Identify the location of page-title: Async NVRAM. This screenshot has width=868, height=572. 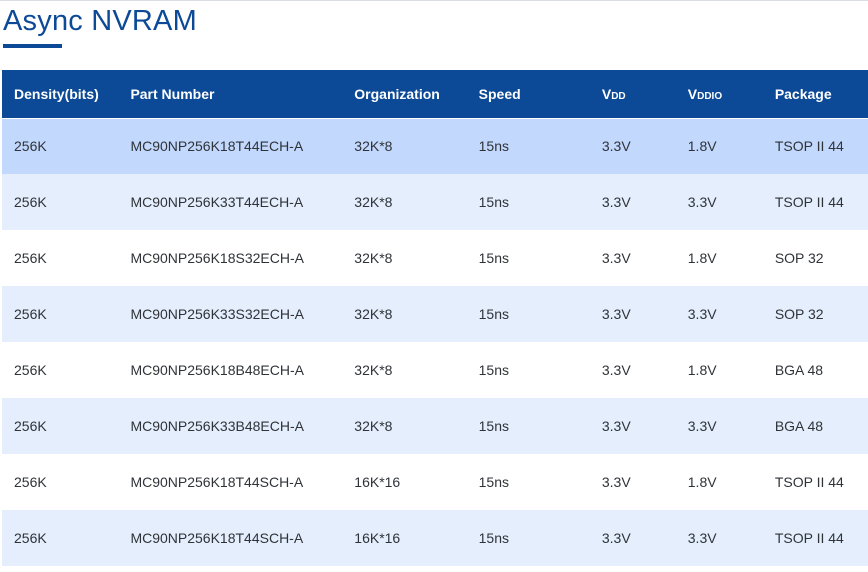
(100, 21).